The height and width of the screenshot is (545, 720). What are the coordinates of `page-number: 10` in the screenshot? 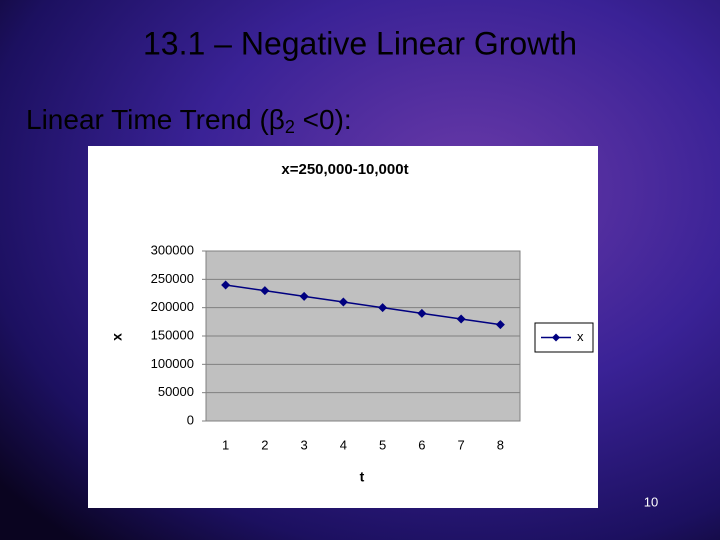 It's located at (651, 501).